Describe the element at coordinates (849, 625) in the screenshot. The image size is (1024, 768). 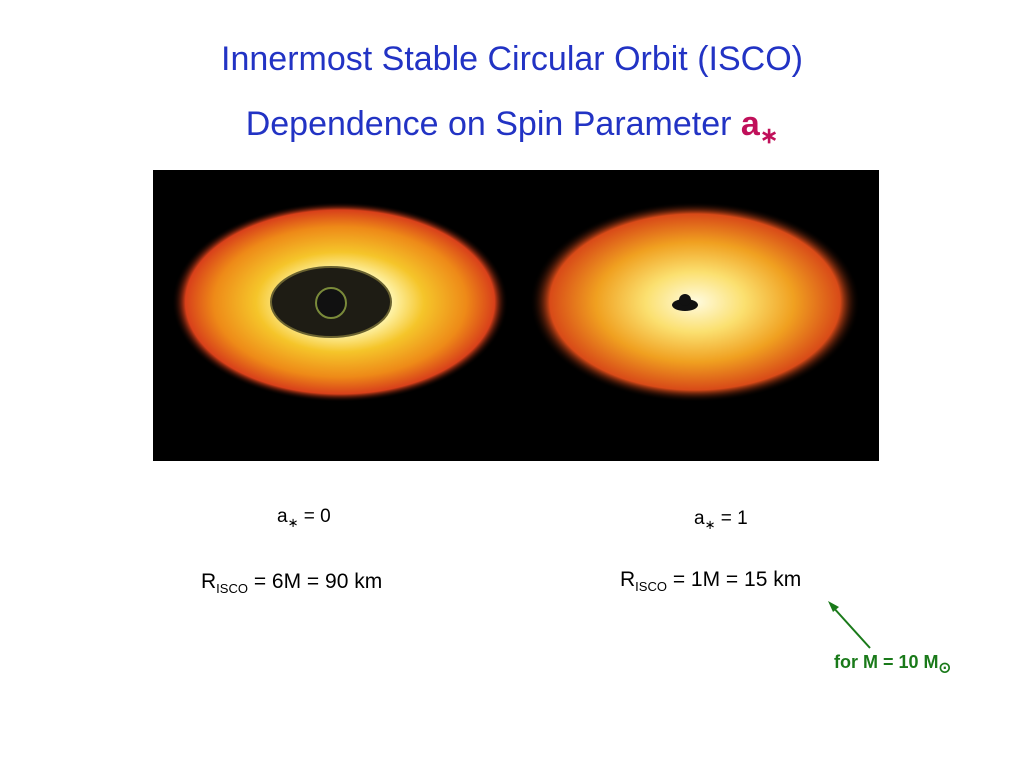
I see `arrow` at that location.